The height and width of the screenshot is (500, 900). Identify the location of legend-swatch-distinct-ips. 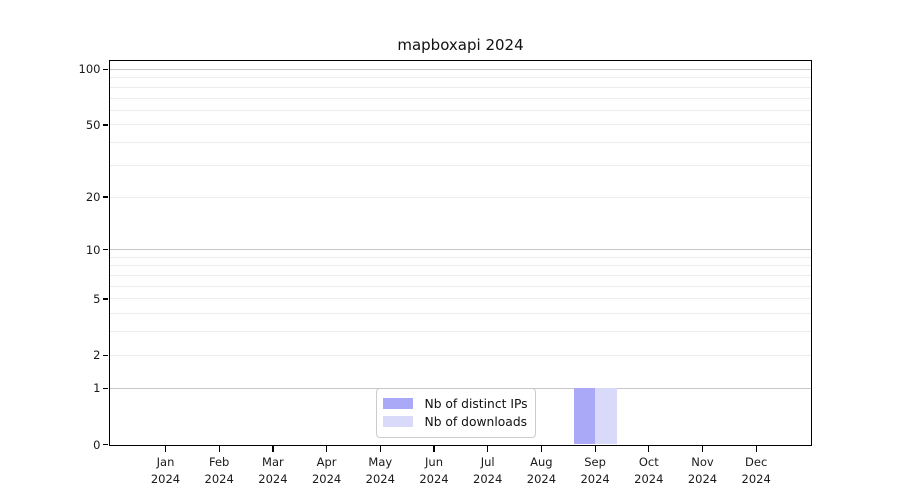
(397, 403).